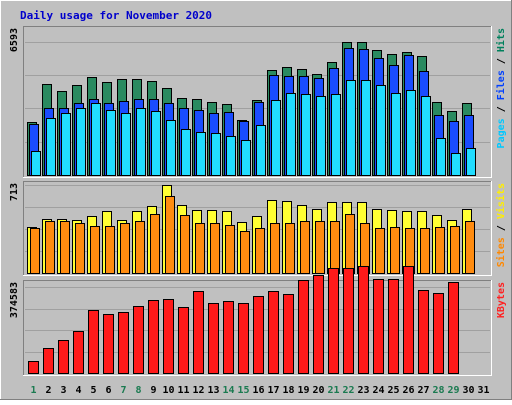 The image size is (512, 405). What do you see at coordinates (288, 390) in the screenshot?
I see `day-label-18: 18` at bounding box center [288, 390].